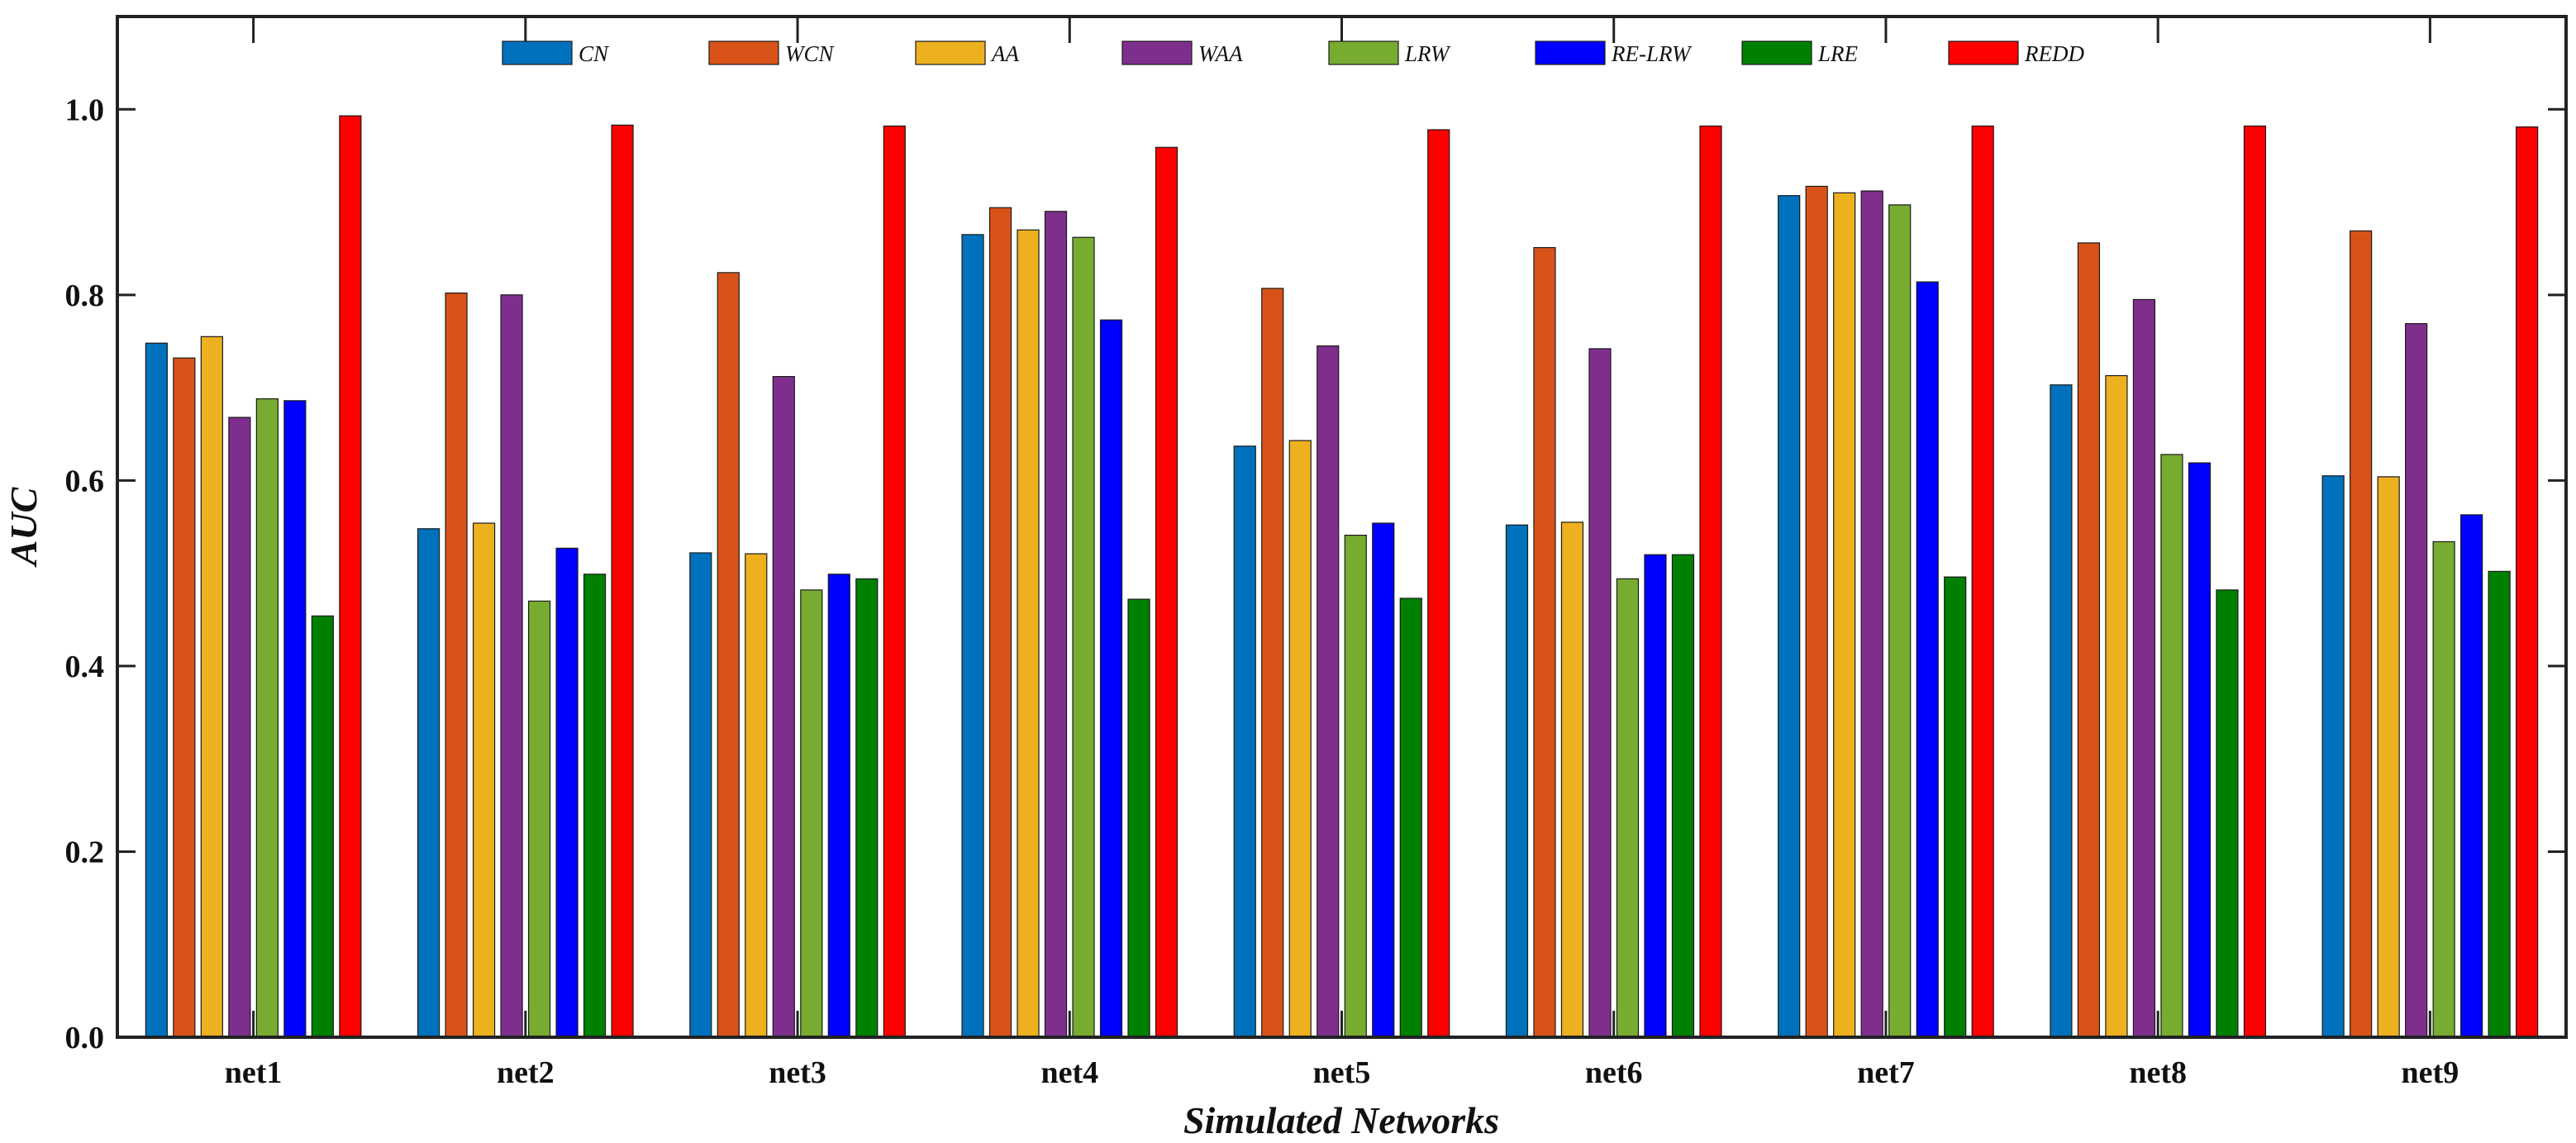 Image resolution: width=2576 pixels, height=1143 pixels. I want to click on bar-net2-redd, so click(623, 581).